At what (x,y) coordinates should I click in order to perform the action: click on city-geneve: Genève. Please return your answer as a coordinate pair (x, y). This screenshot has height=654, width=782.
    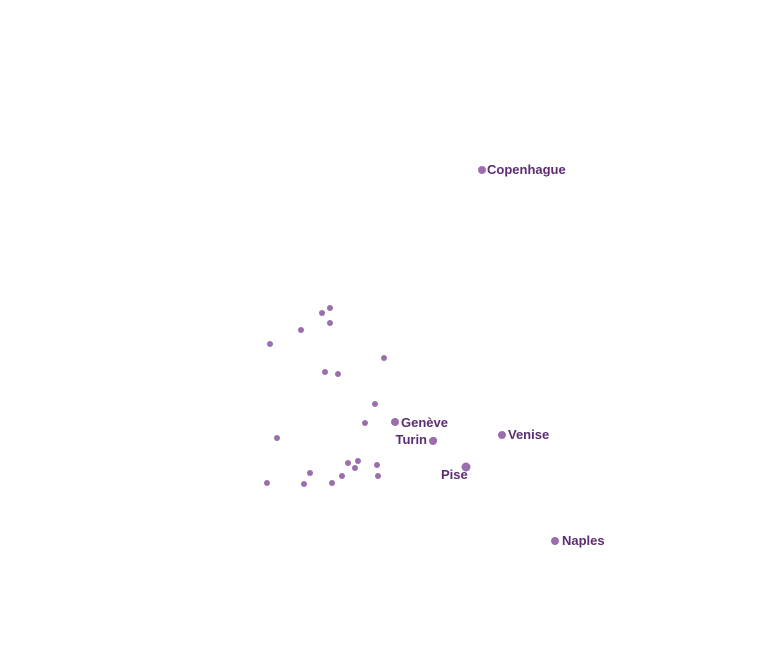
    Looking at the image, I should click on (419, 422).